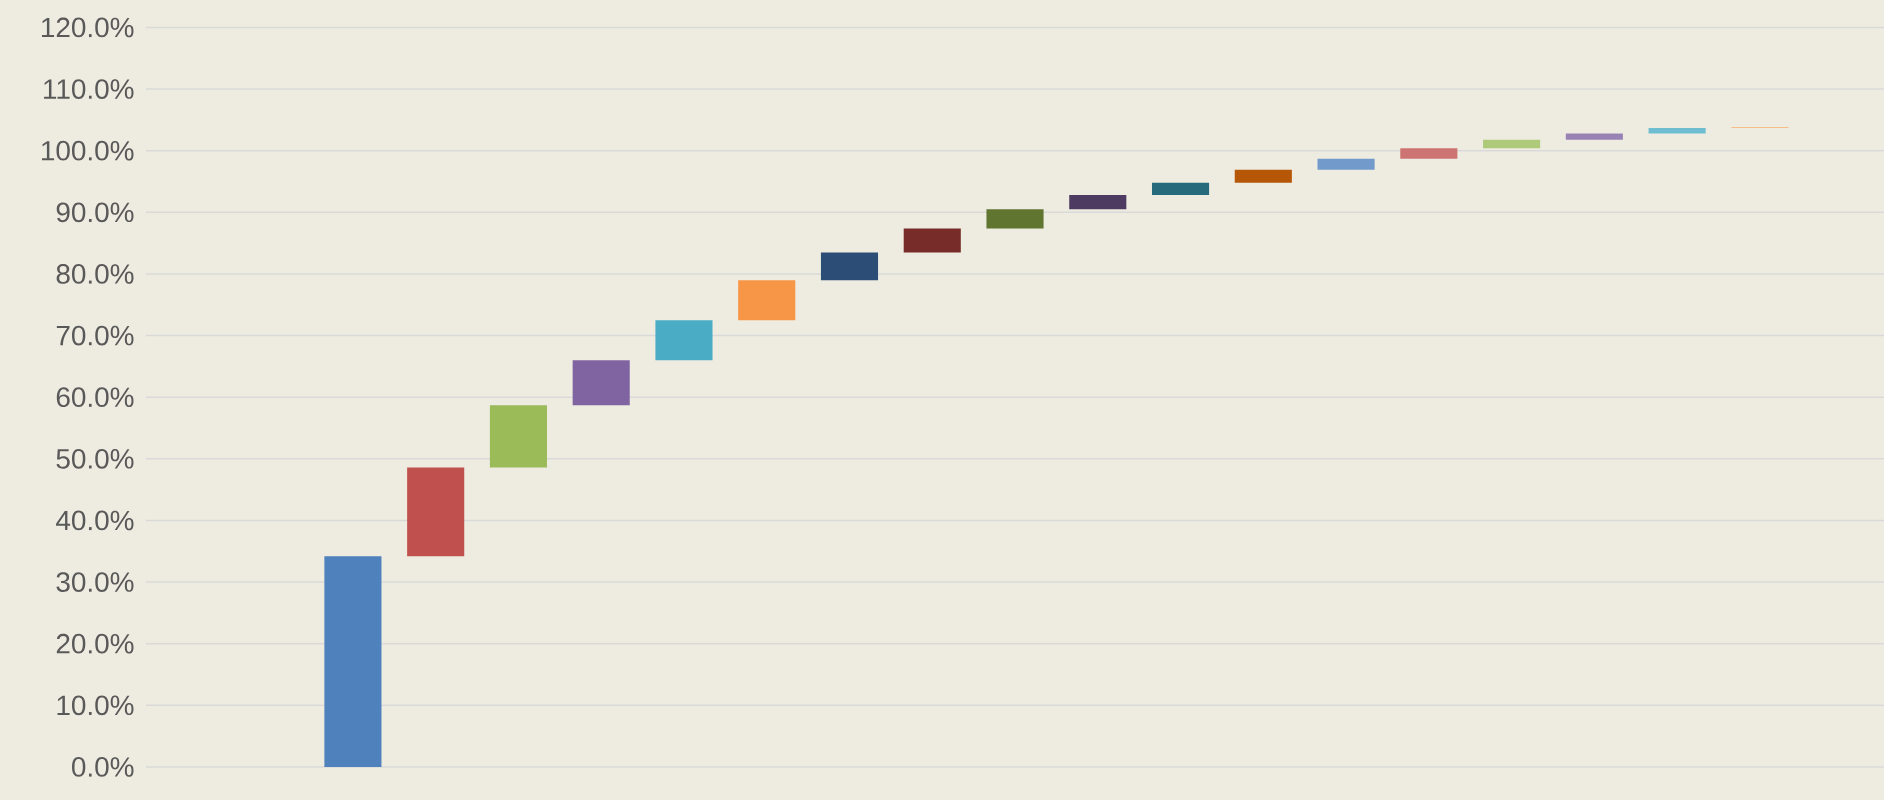 The image size is (1884, 800). I want to click on y-tick-label: 10.0%, so click(95, 705).